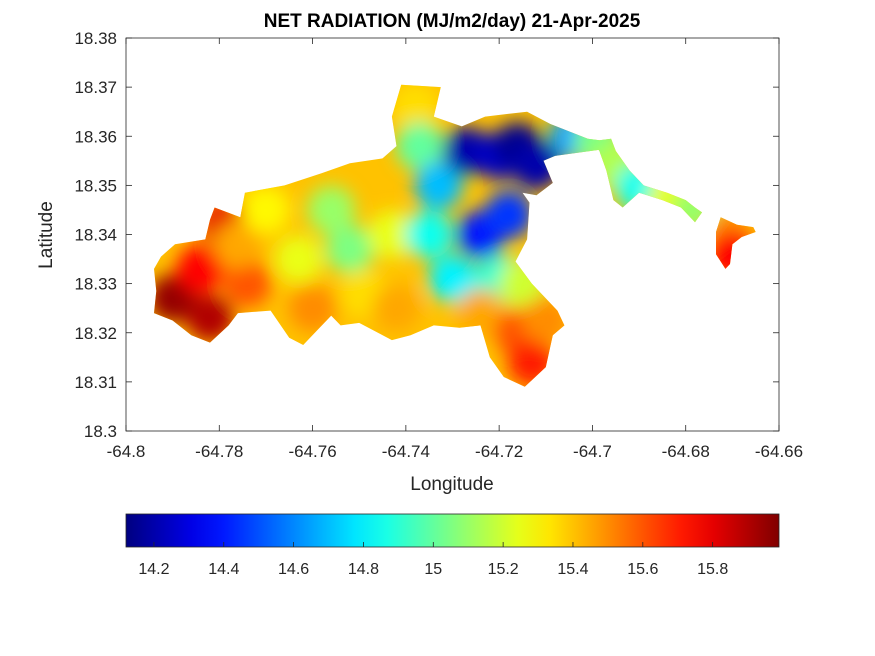  Describe the element at coordinates (95, 284) in the screenshot. I see `y-tick-label: 18.33` at that location.